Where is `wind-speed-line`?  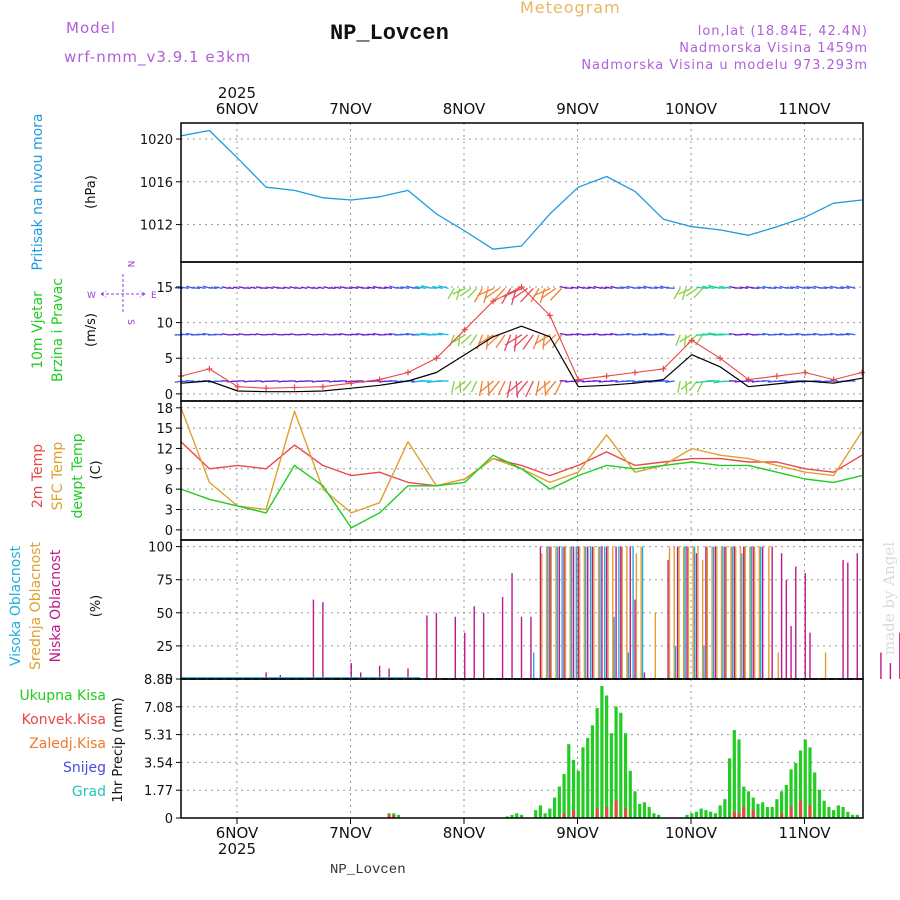
wind-speed-line is located at coordinates (521, 359).